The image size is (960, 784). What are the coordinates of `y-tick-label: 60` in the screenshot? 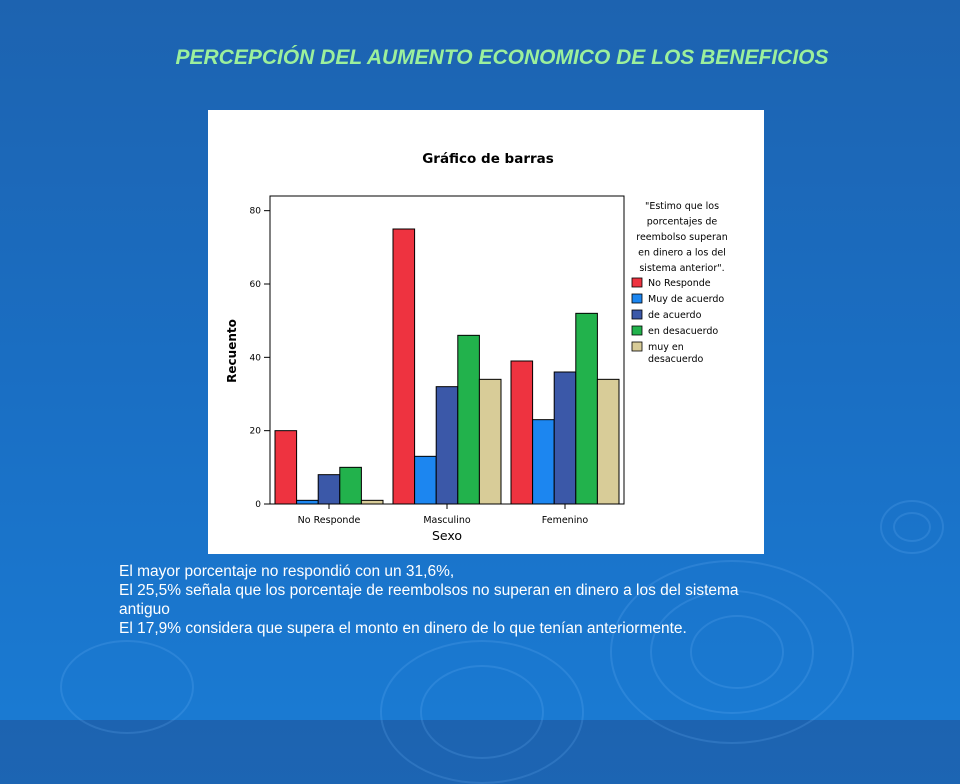 It's located at (256, 285).